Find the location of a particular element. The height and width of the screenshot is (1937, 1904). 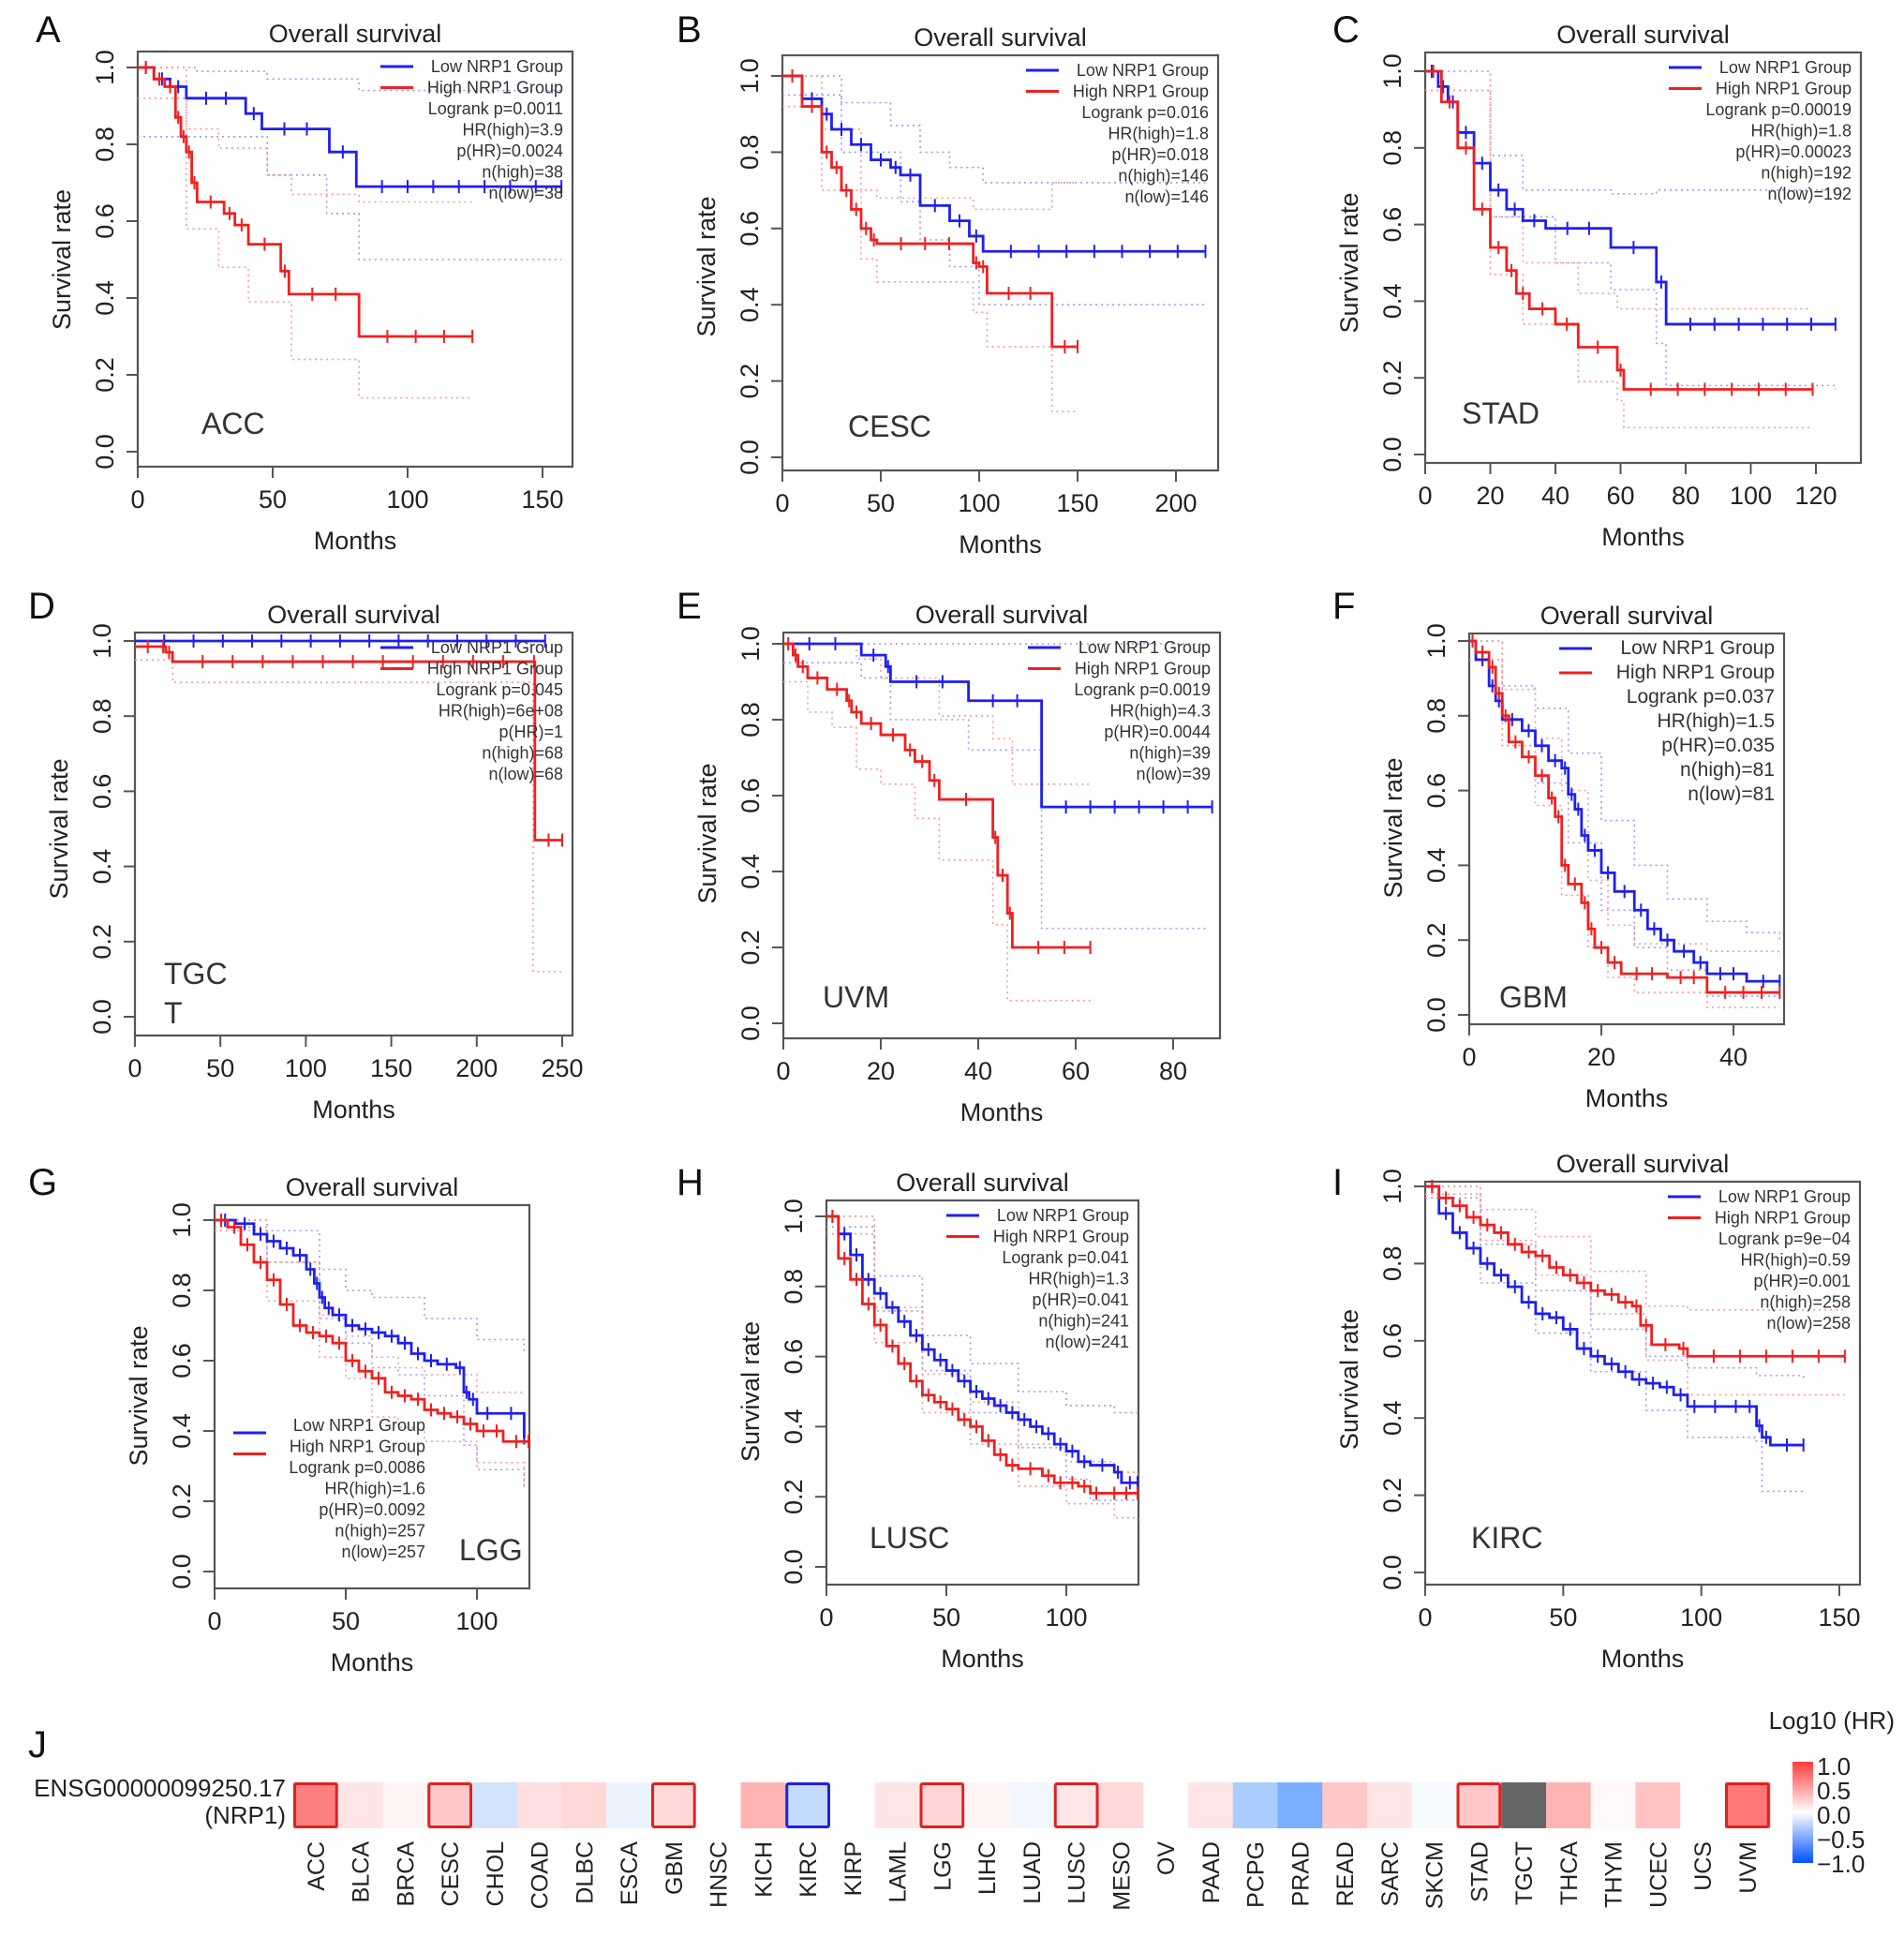

x-tick-label: 200 is located at coordinates (1175, 503).